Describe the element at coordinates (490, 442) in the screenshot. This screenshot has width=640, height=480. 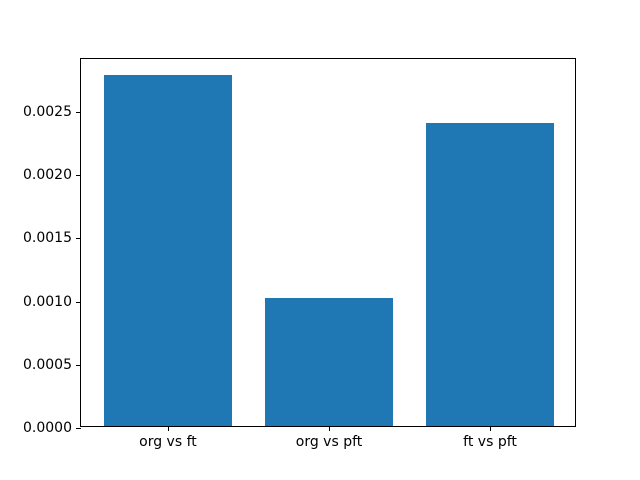
I see `x-tick-label-2: ft vs pft` at that location.